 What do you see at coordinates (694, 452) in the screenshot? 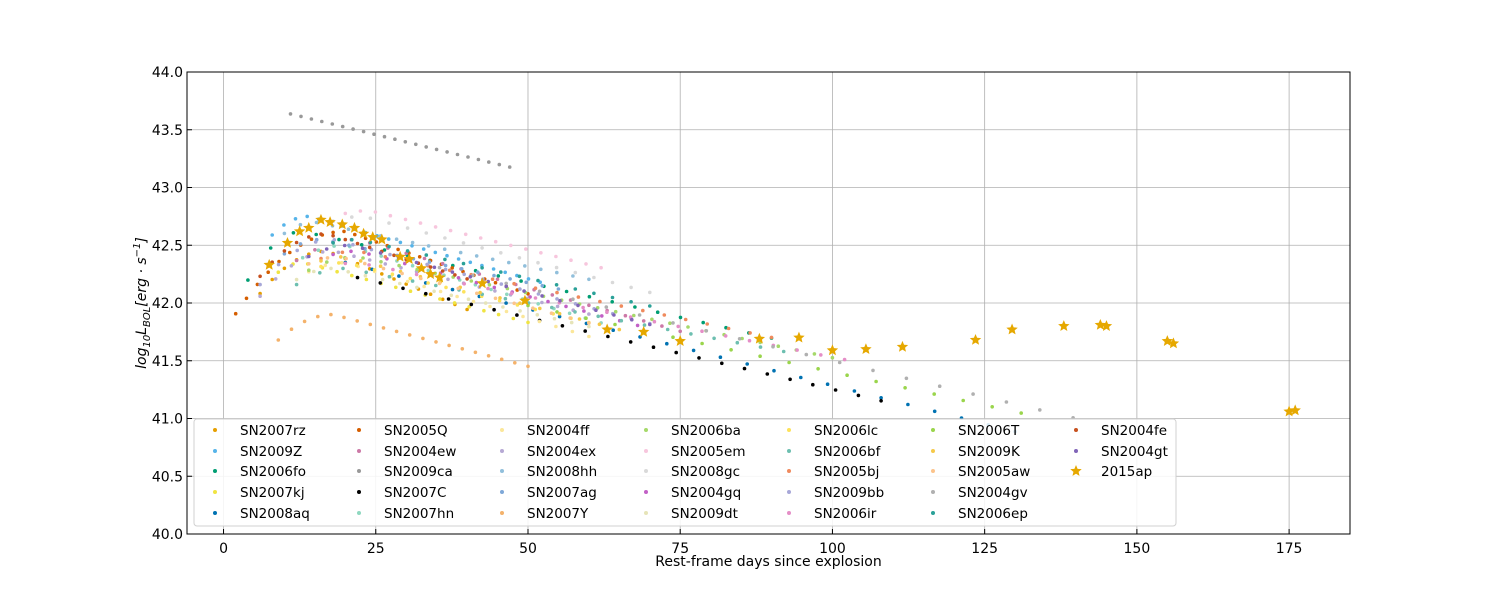
I see `legend-entry: SN2005em` at bounding box center [694, 452].